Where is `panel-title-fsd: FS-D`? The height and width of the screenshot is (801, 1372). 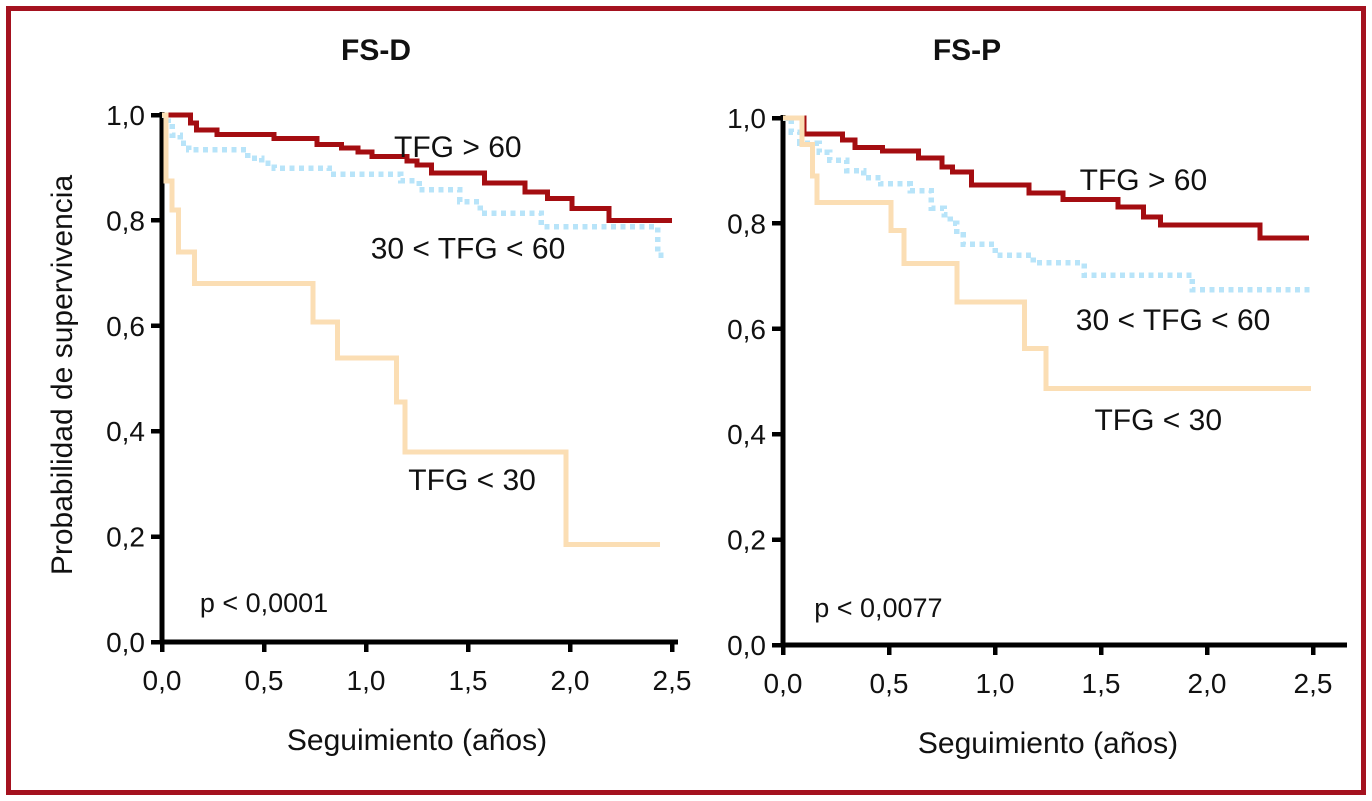 panel-title-fsd: FS-D is located at coordinates (376, 50).